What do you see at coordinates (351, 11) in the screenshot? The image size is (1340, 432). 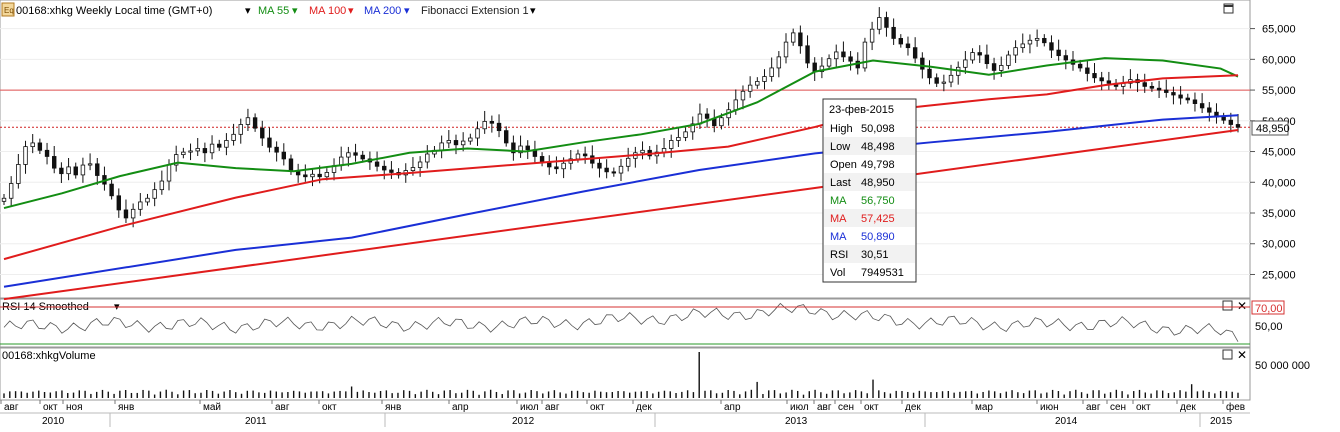 I see `ma100-dropdown-icon: ▾` at bounding box center [351, 11].